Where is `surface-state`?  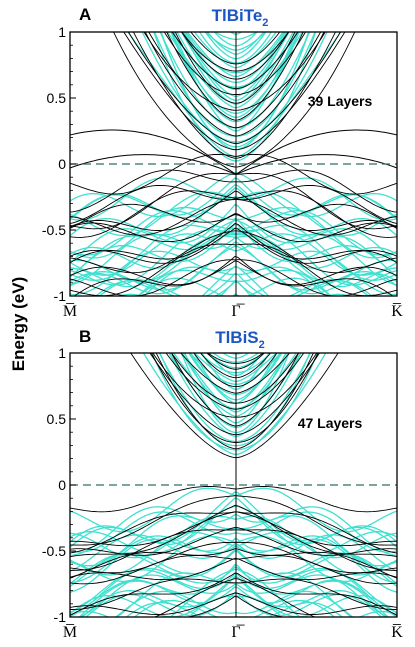
surface-state is located at coordinates (233, 152).